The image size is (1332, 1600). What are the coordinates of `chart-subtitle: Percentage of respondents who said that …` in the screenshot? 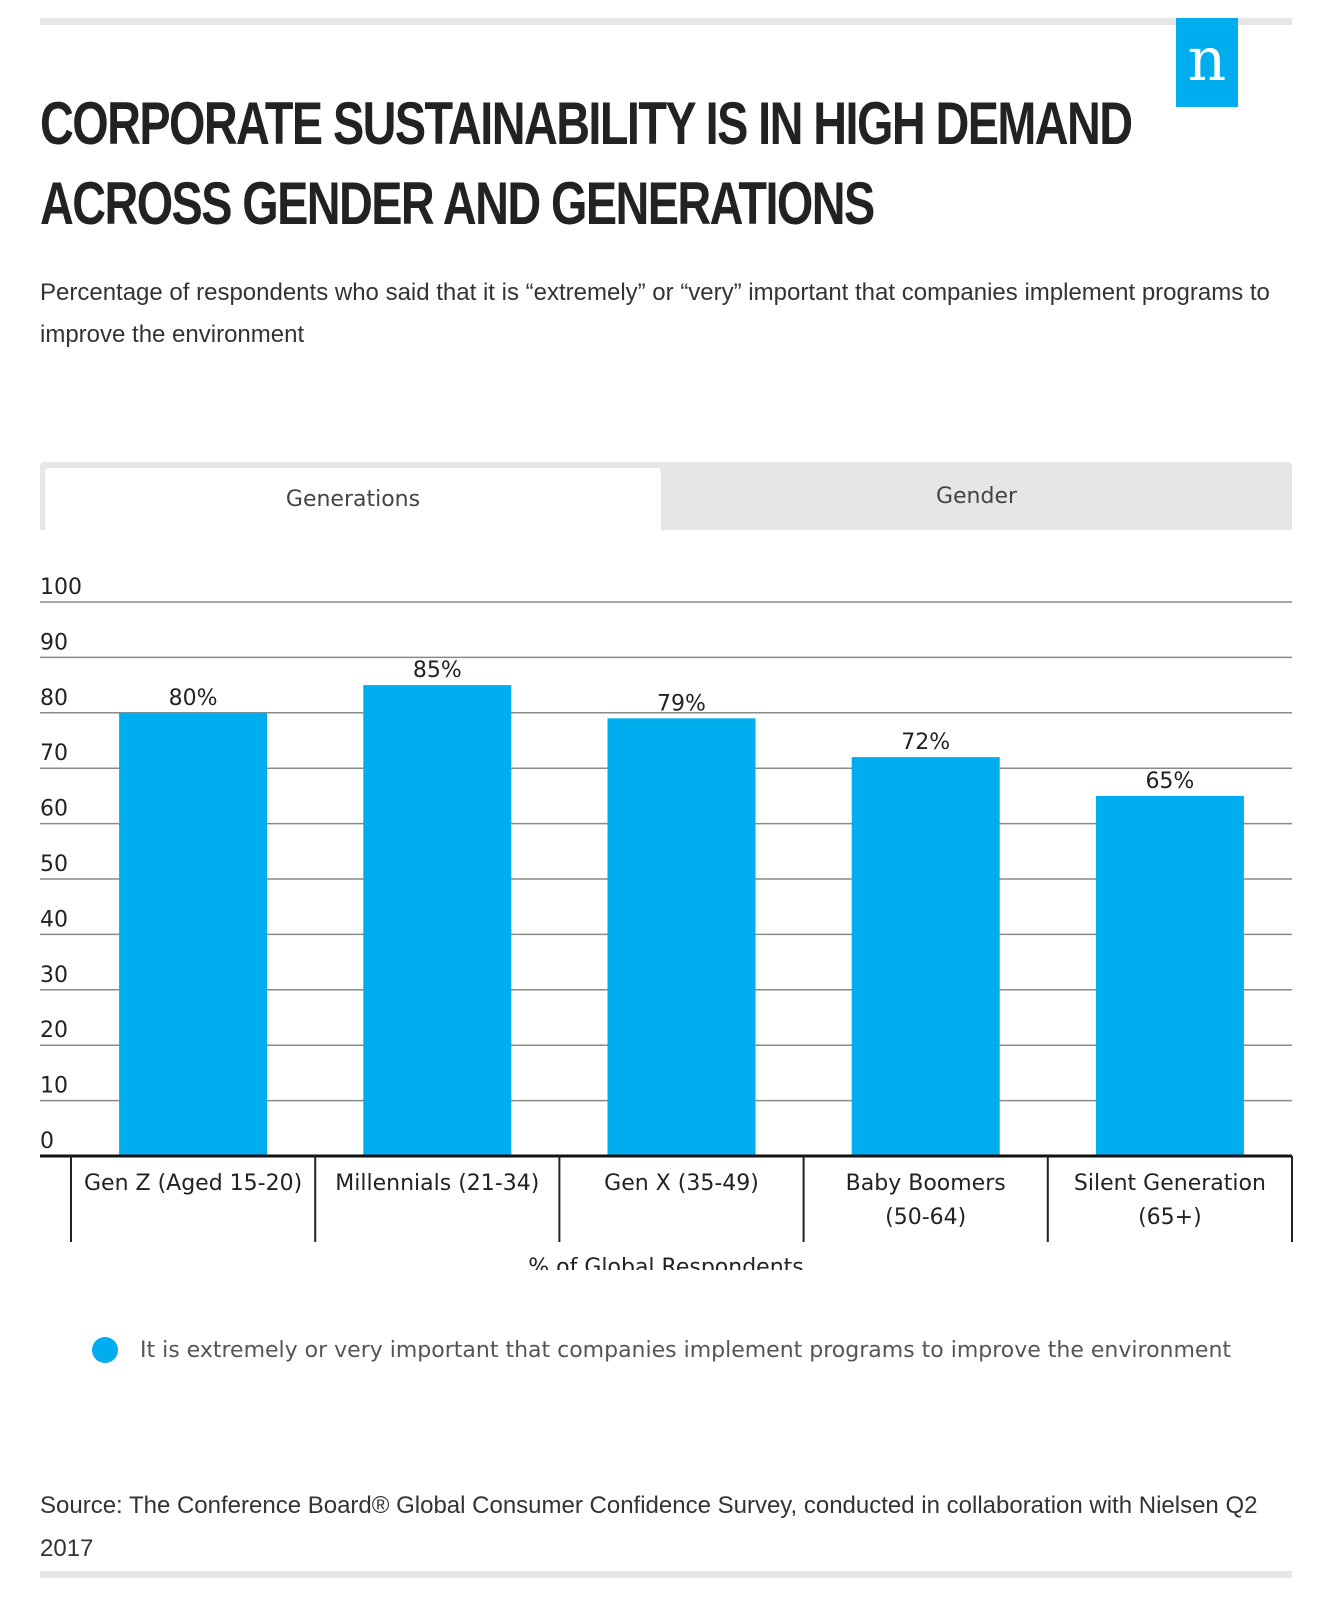 It's located at (655, 313).